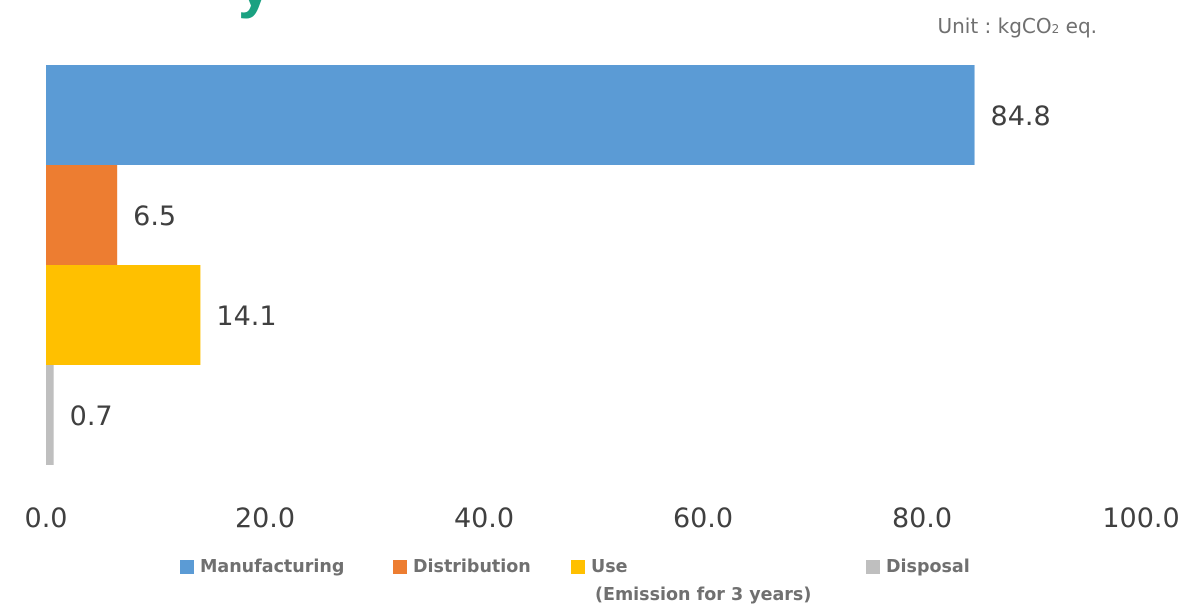  What do you see at coordinates (928, 567) in the screenshot?
I see `legend-label-disposal: Disposal` at bounding box center [928, 567].